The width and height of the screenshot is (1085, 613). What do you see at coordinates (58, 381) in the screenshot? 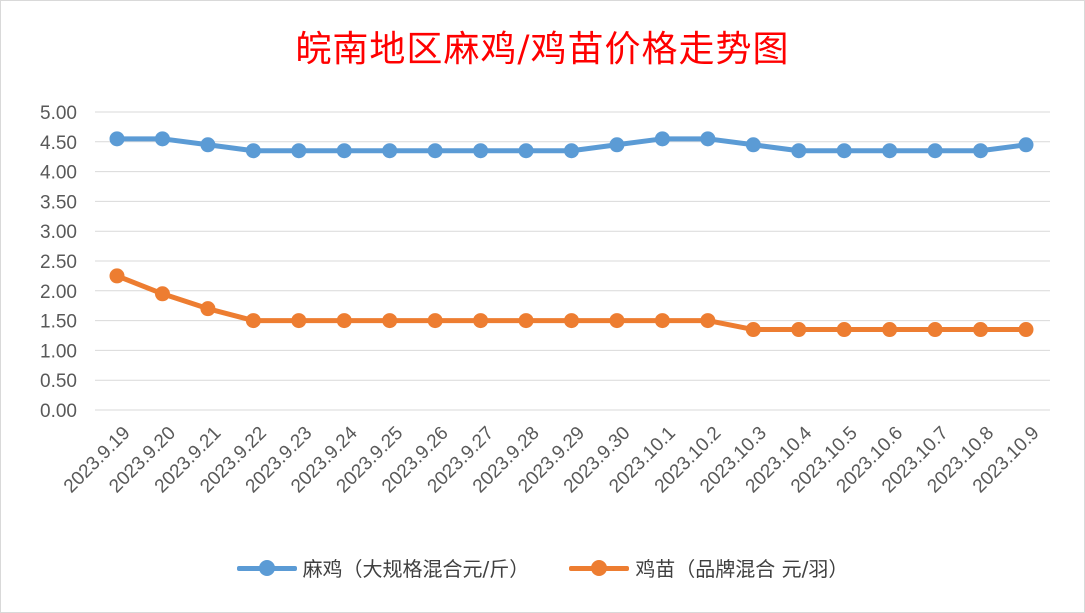
I see `y-tick-label: 0.50` at bounding box center [58, 381].